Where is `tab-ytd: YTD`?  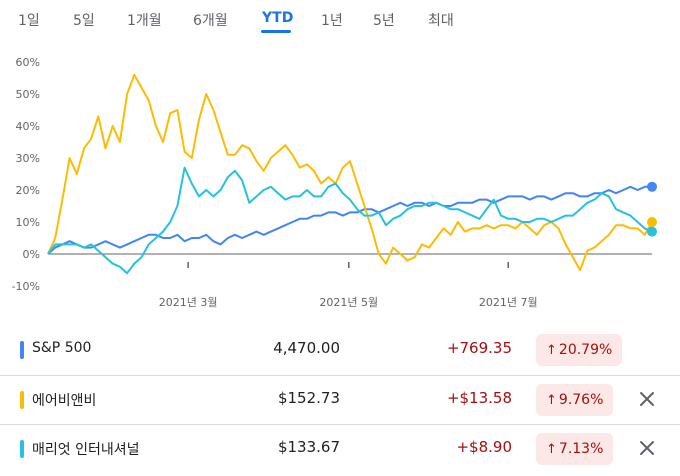
tab-ytd: YTD is located at coordinates (278, 18).